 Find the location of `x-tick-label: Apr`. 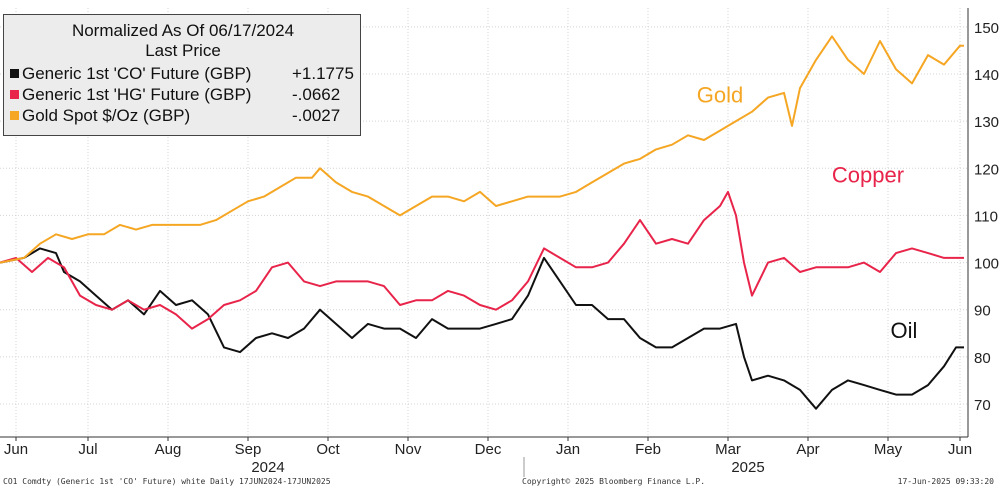

x-tick-label: Apr is located at coordinates (807, 449).